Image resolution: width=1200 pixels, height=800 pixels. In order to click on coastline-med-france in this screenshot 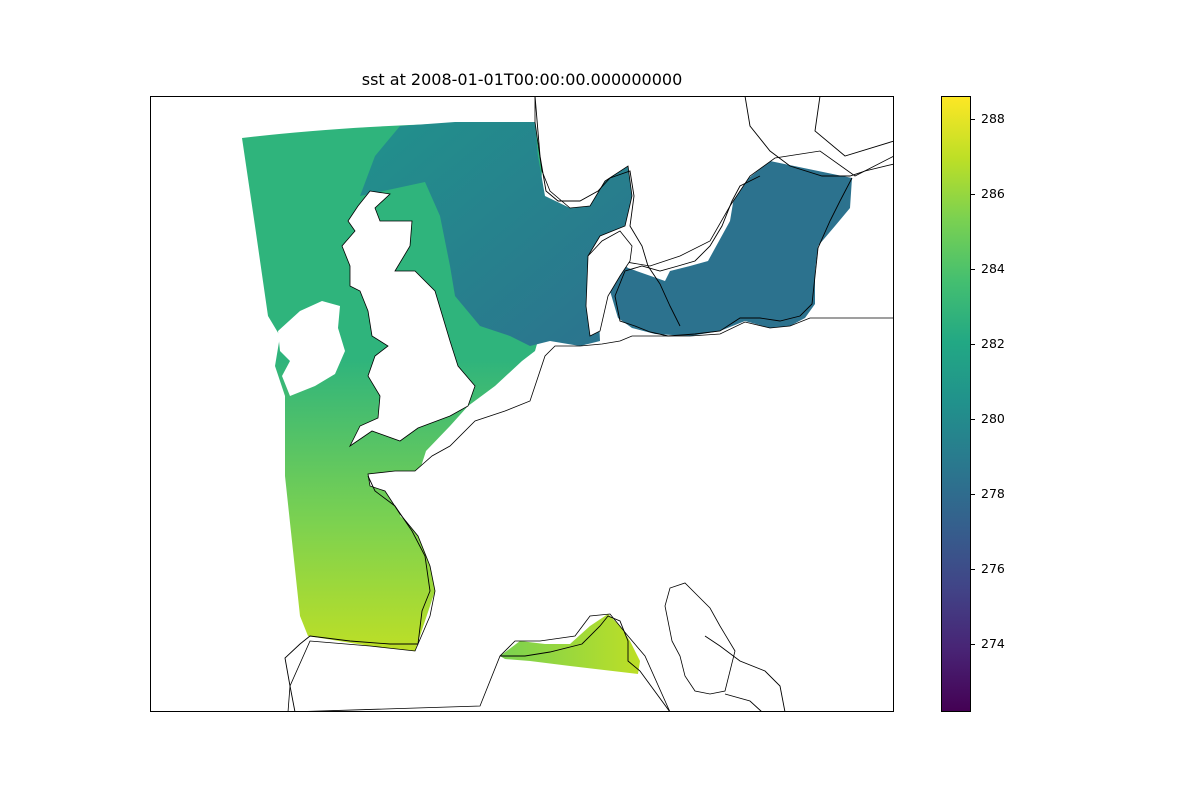, I will do `click(585, 663)`.